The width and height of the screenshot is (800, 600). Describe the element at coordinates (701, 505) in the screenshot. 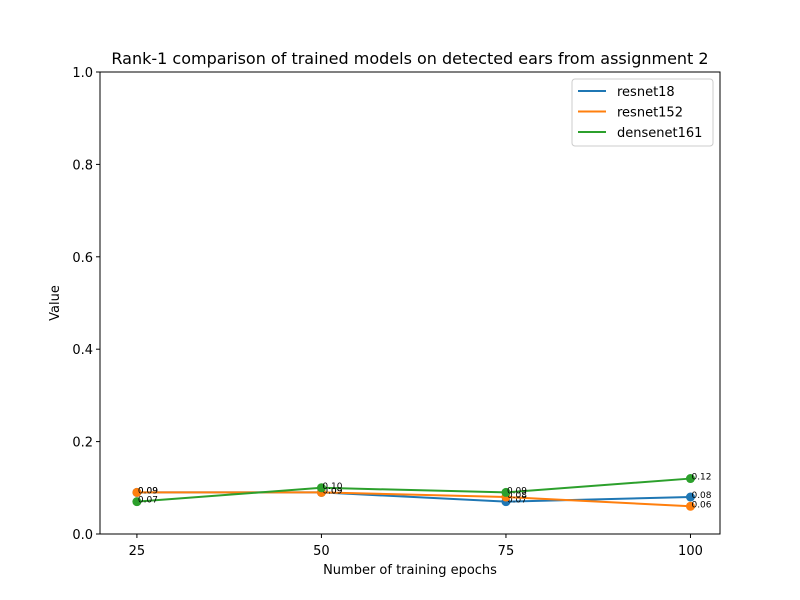

I see `data-label: 0.06` at that location.